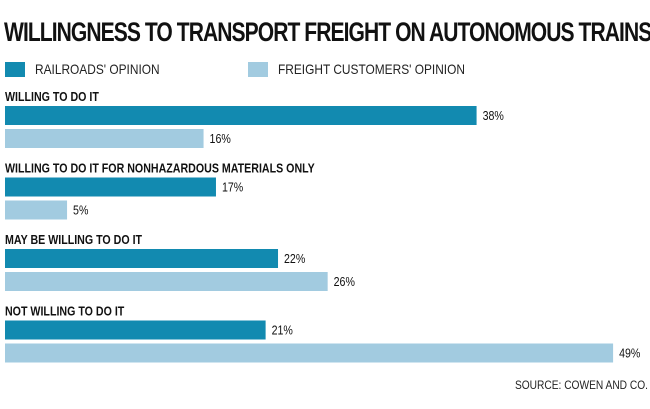  What do you see at coordinates (344, 282) in the screenshot?
I see `value-label: 26%` at bounding box center [344, 282].